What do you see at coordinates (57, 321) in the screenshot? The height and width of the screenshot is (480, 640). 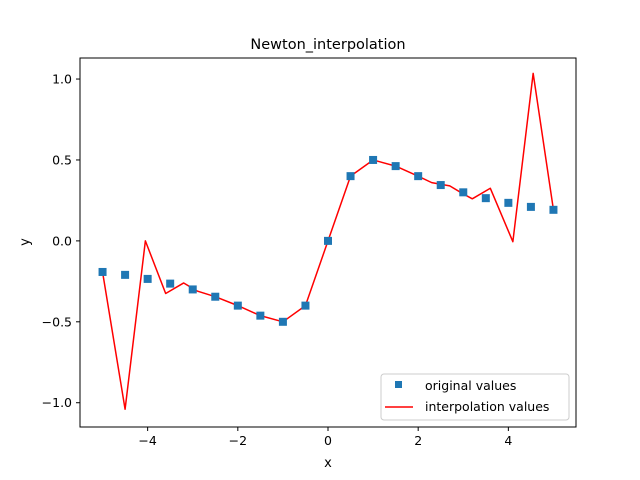 I see `y-tick-label: −0.5` at bounding box center [57, 321].